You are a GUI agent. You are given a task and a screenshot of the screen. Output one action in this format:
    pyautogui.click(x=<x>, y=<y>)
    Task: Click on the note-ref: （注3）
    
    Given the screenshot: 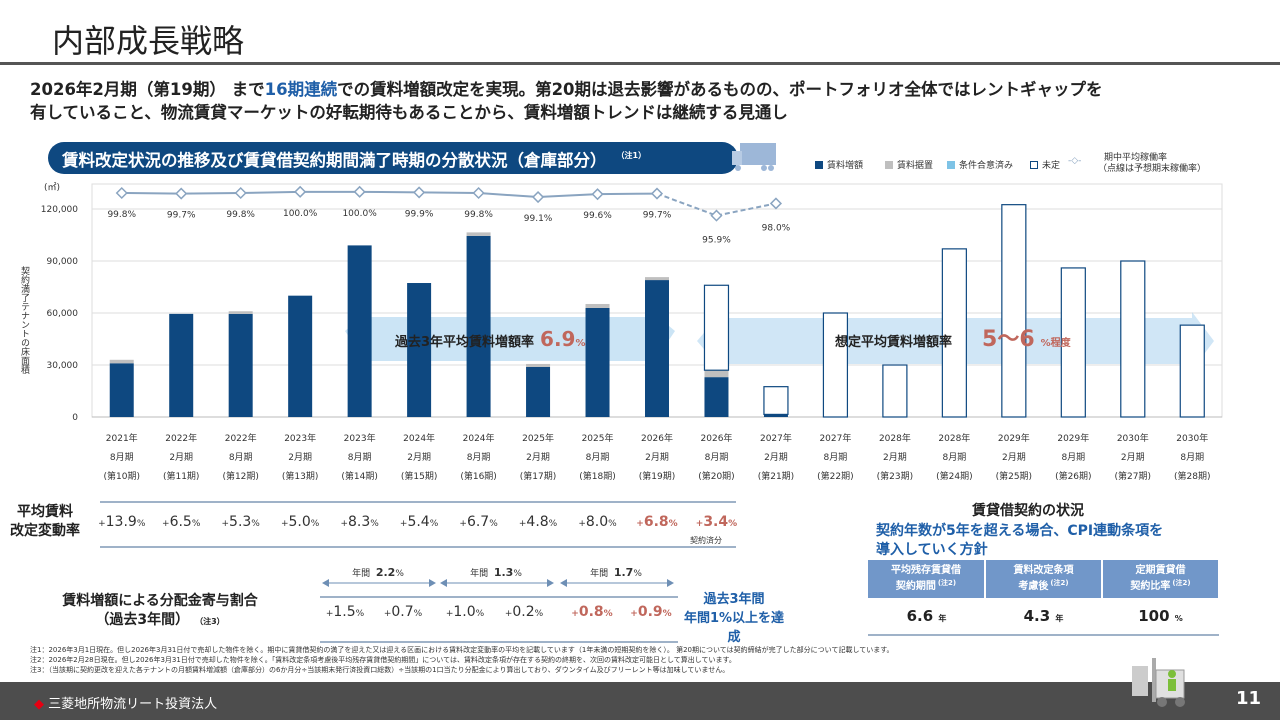 What is the action you would take?
    pyautogui.click(x=212, y=621)
    